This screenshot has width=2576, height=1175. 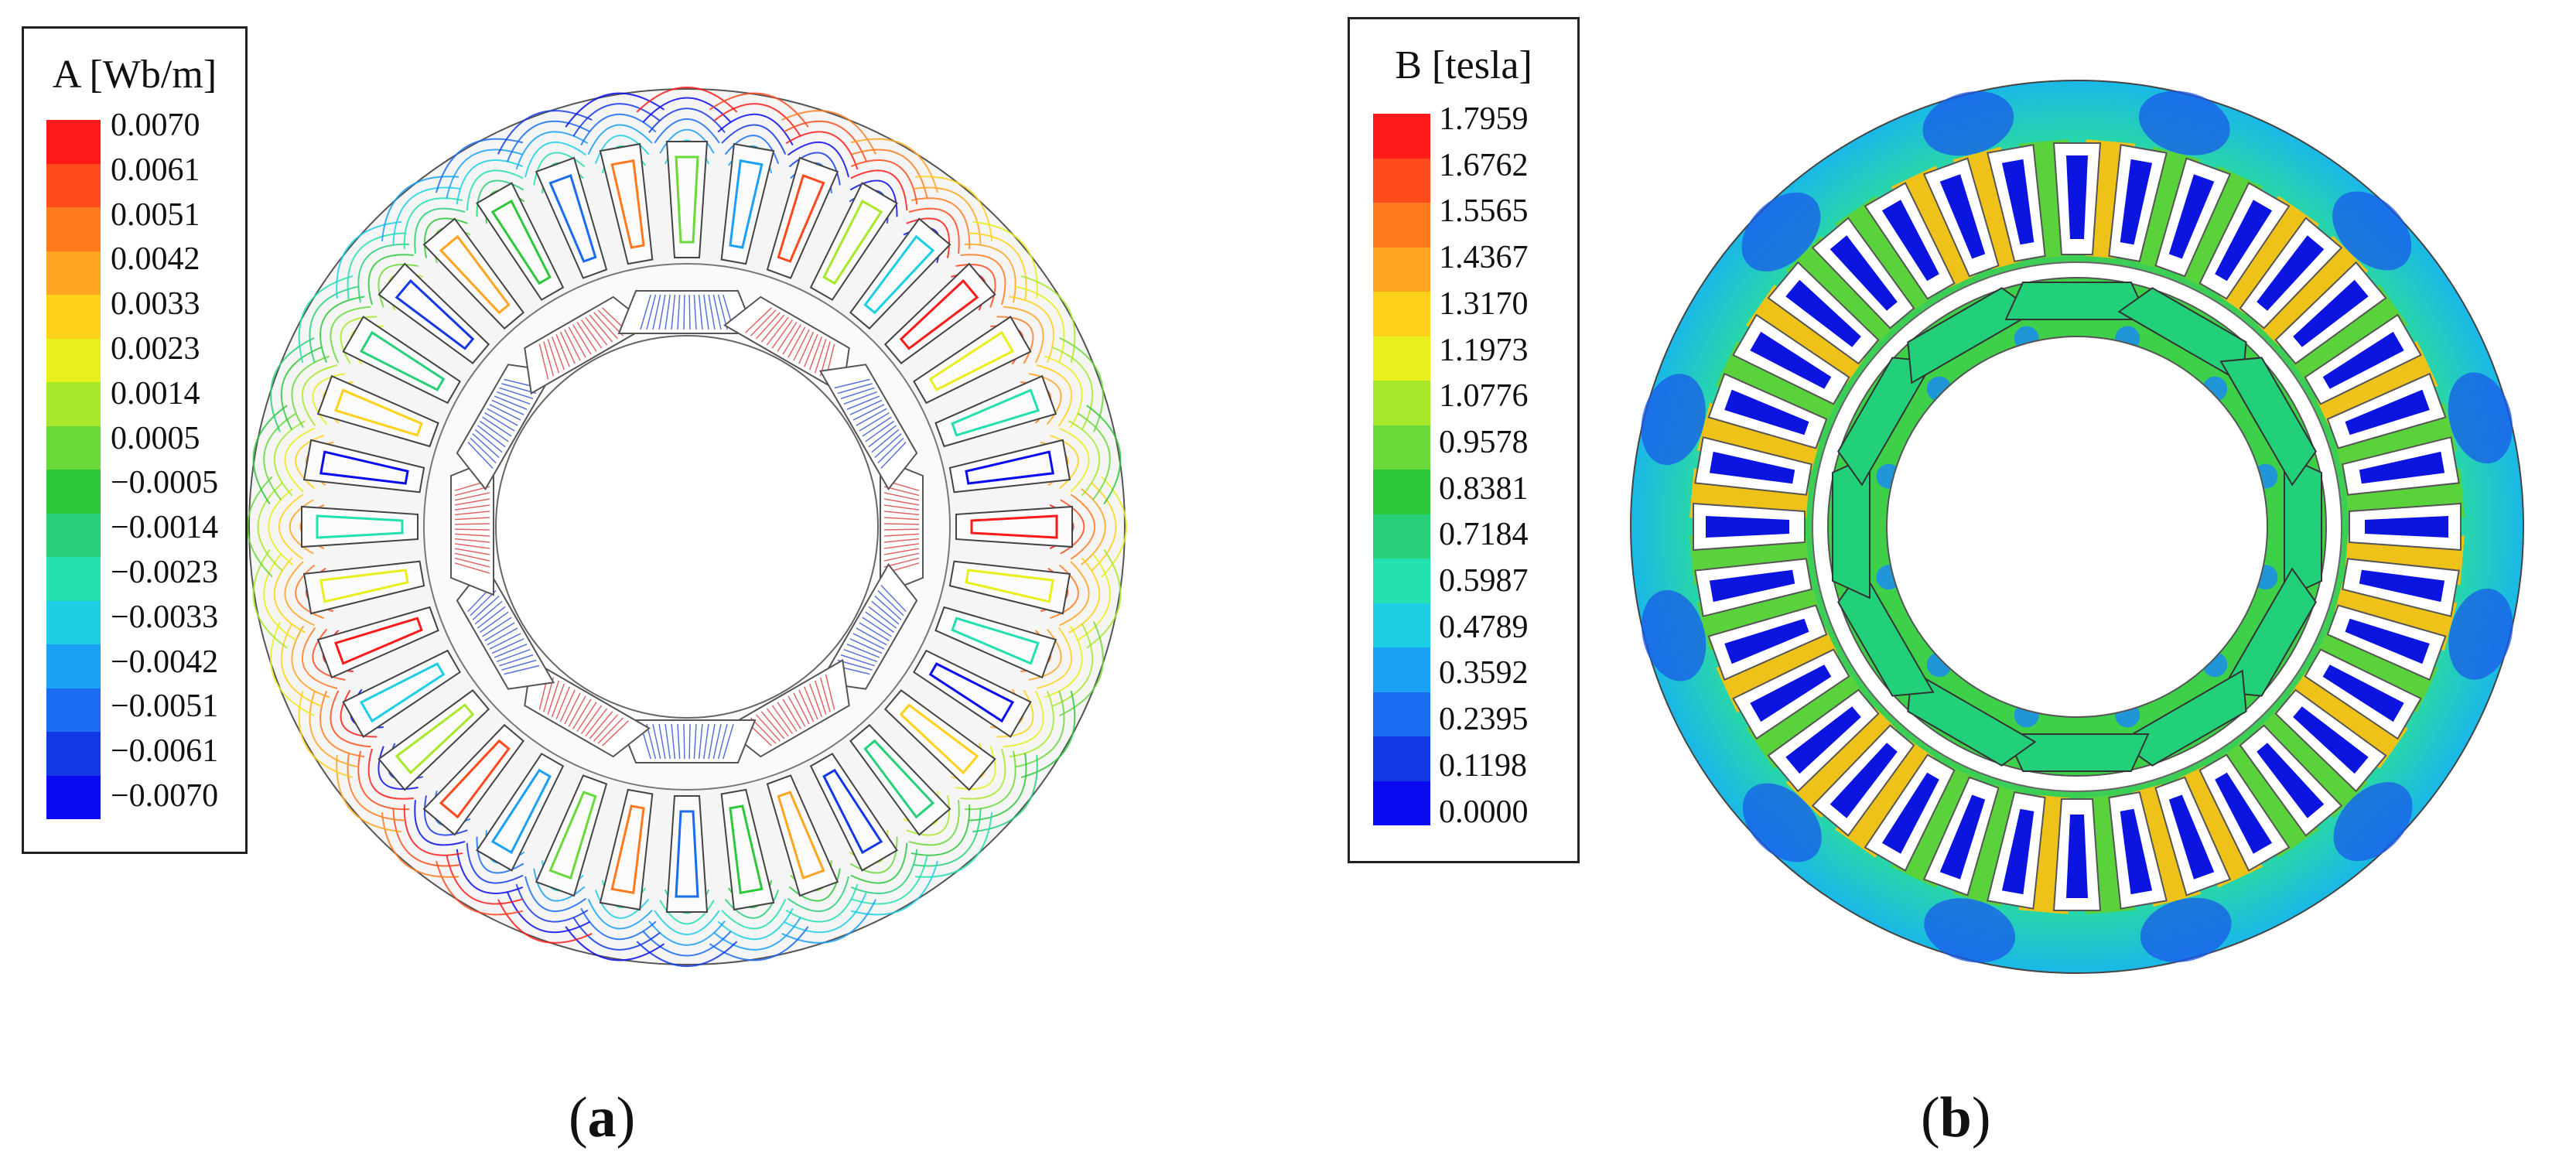 I want to click on legend-tick-label: 1.3170, so click(x=1484, y=303).